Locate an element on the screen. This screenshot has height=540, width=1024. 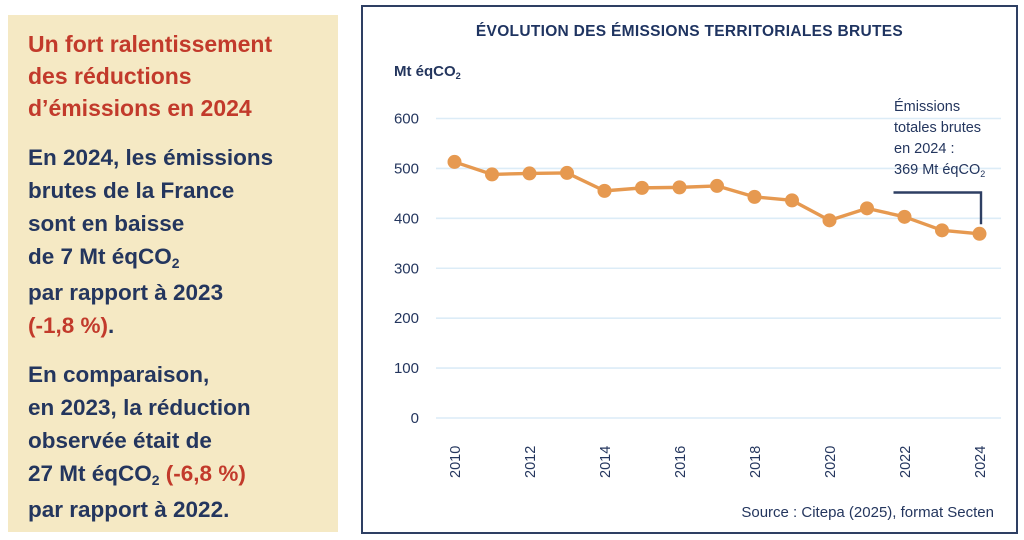
svg-text: 0 is located at coordinates (415, 418).